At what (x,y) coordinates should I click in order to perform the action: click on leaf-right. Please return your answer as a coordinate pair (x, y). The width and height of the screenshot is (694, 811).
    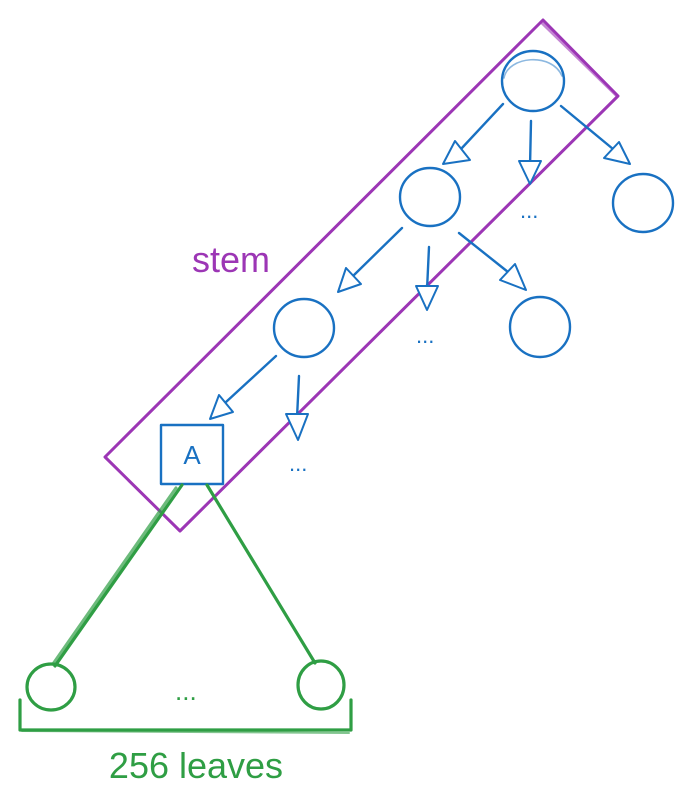
    Looking at the image, I should click on (321, 685).